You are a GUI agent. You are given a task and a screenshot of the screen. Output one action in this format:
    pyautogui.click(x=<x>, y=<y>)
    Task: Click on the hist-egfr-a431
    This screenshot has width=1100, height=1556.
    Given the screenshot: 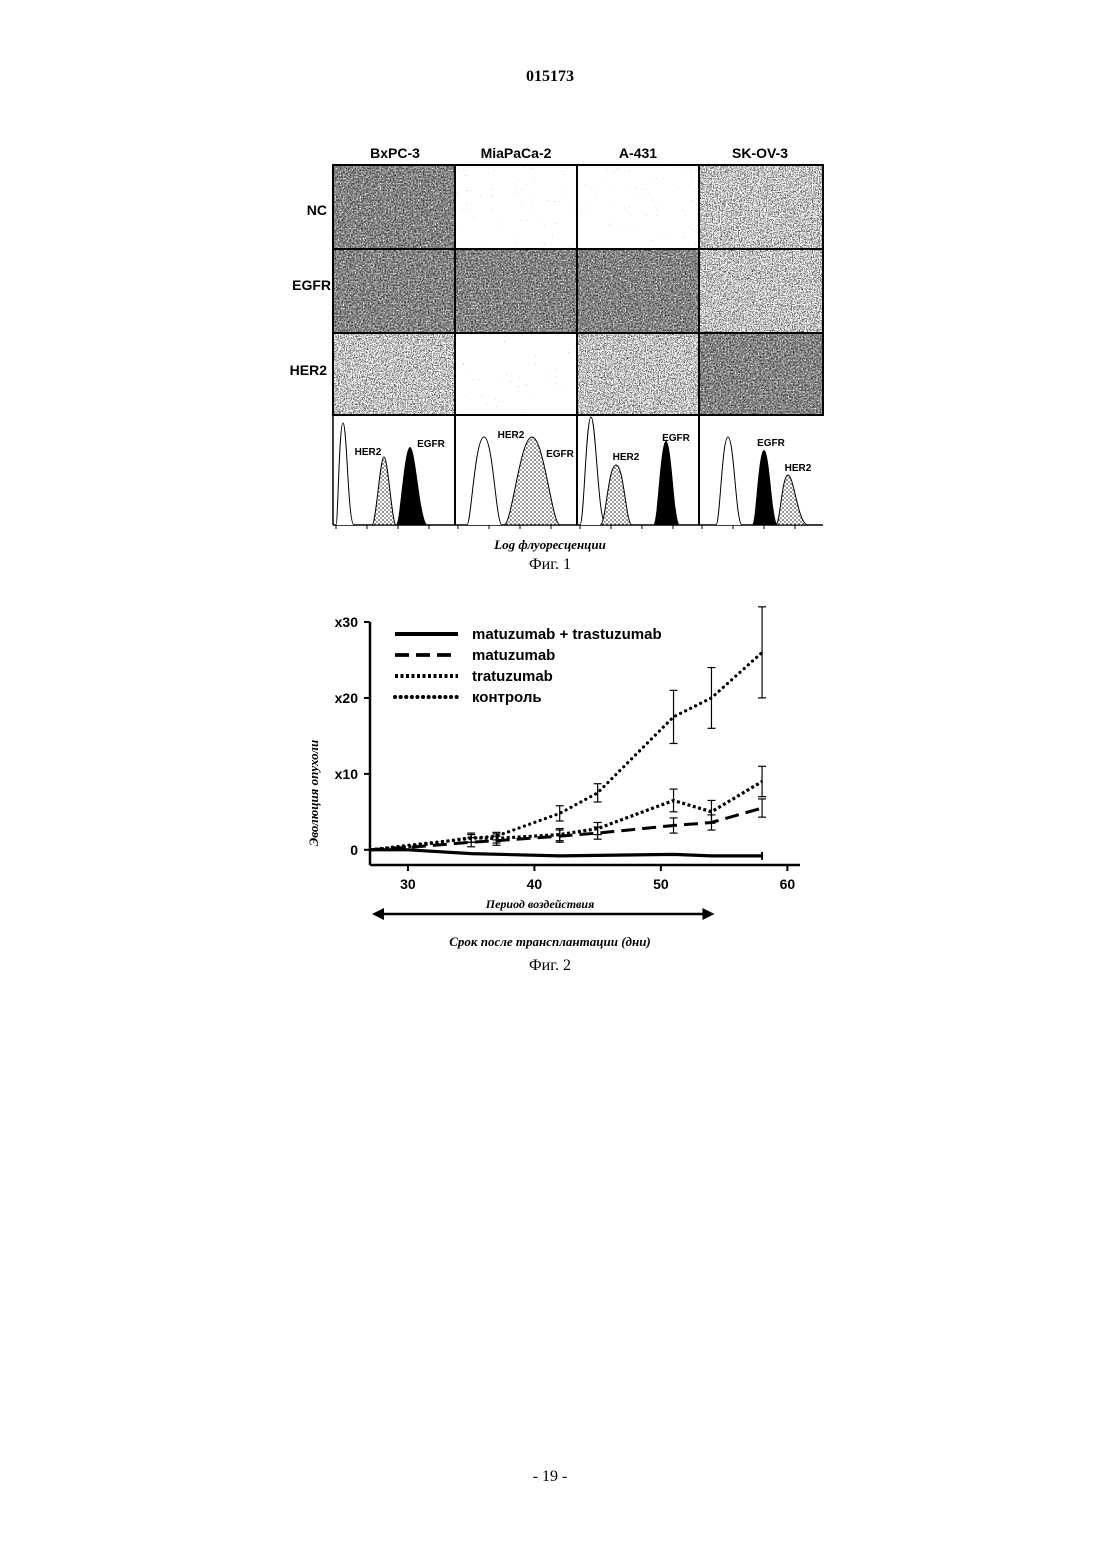 What is the action you would take?
    pyautogui.click(x=666, y=483)
    